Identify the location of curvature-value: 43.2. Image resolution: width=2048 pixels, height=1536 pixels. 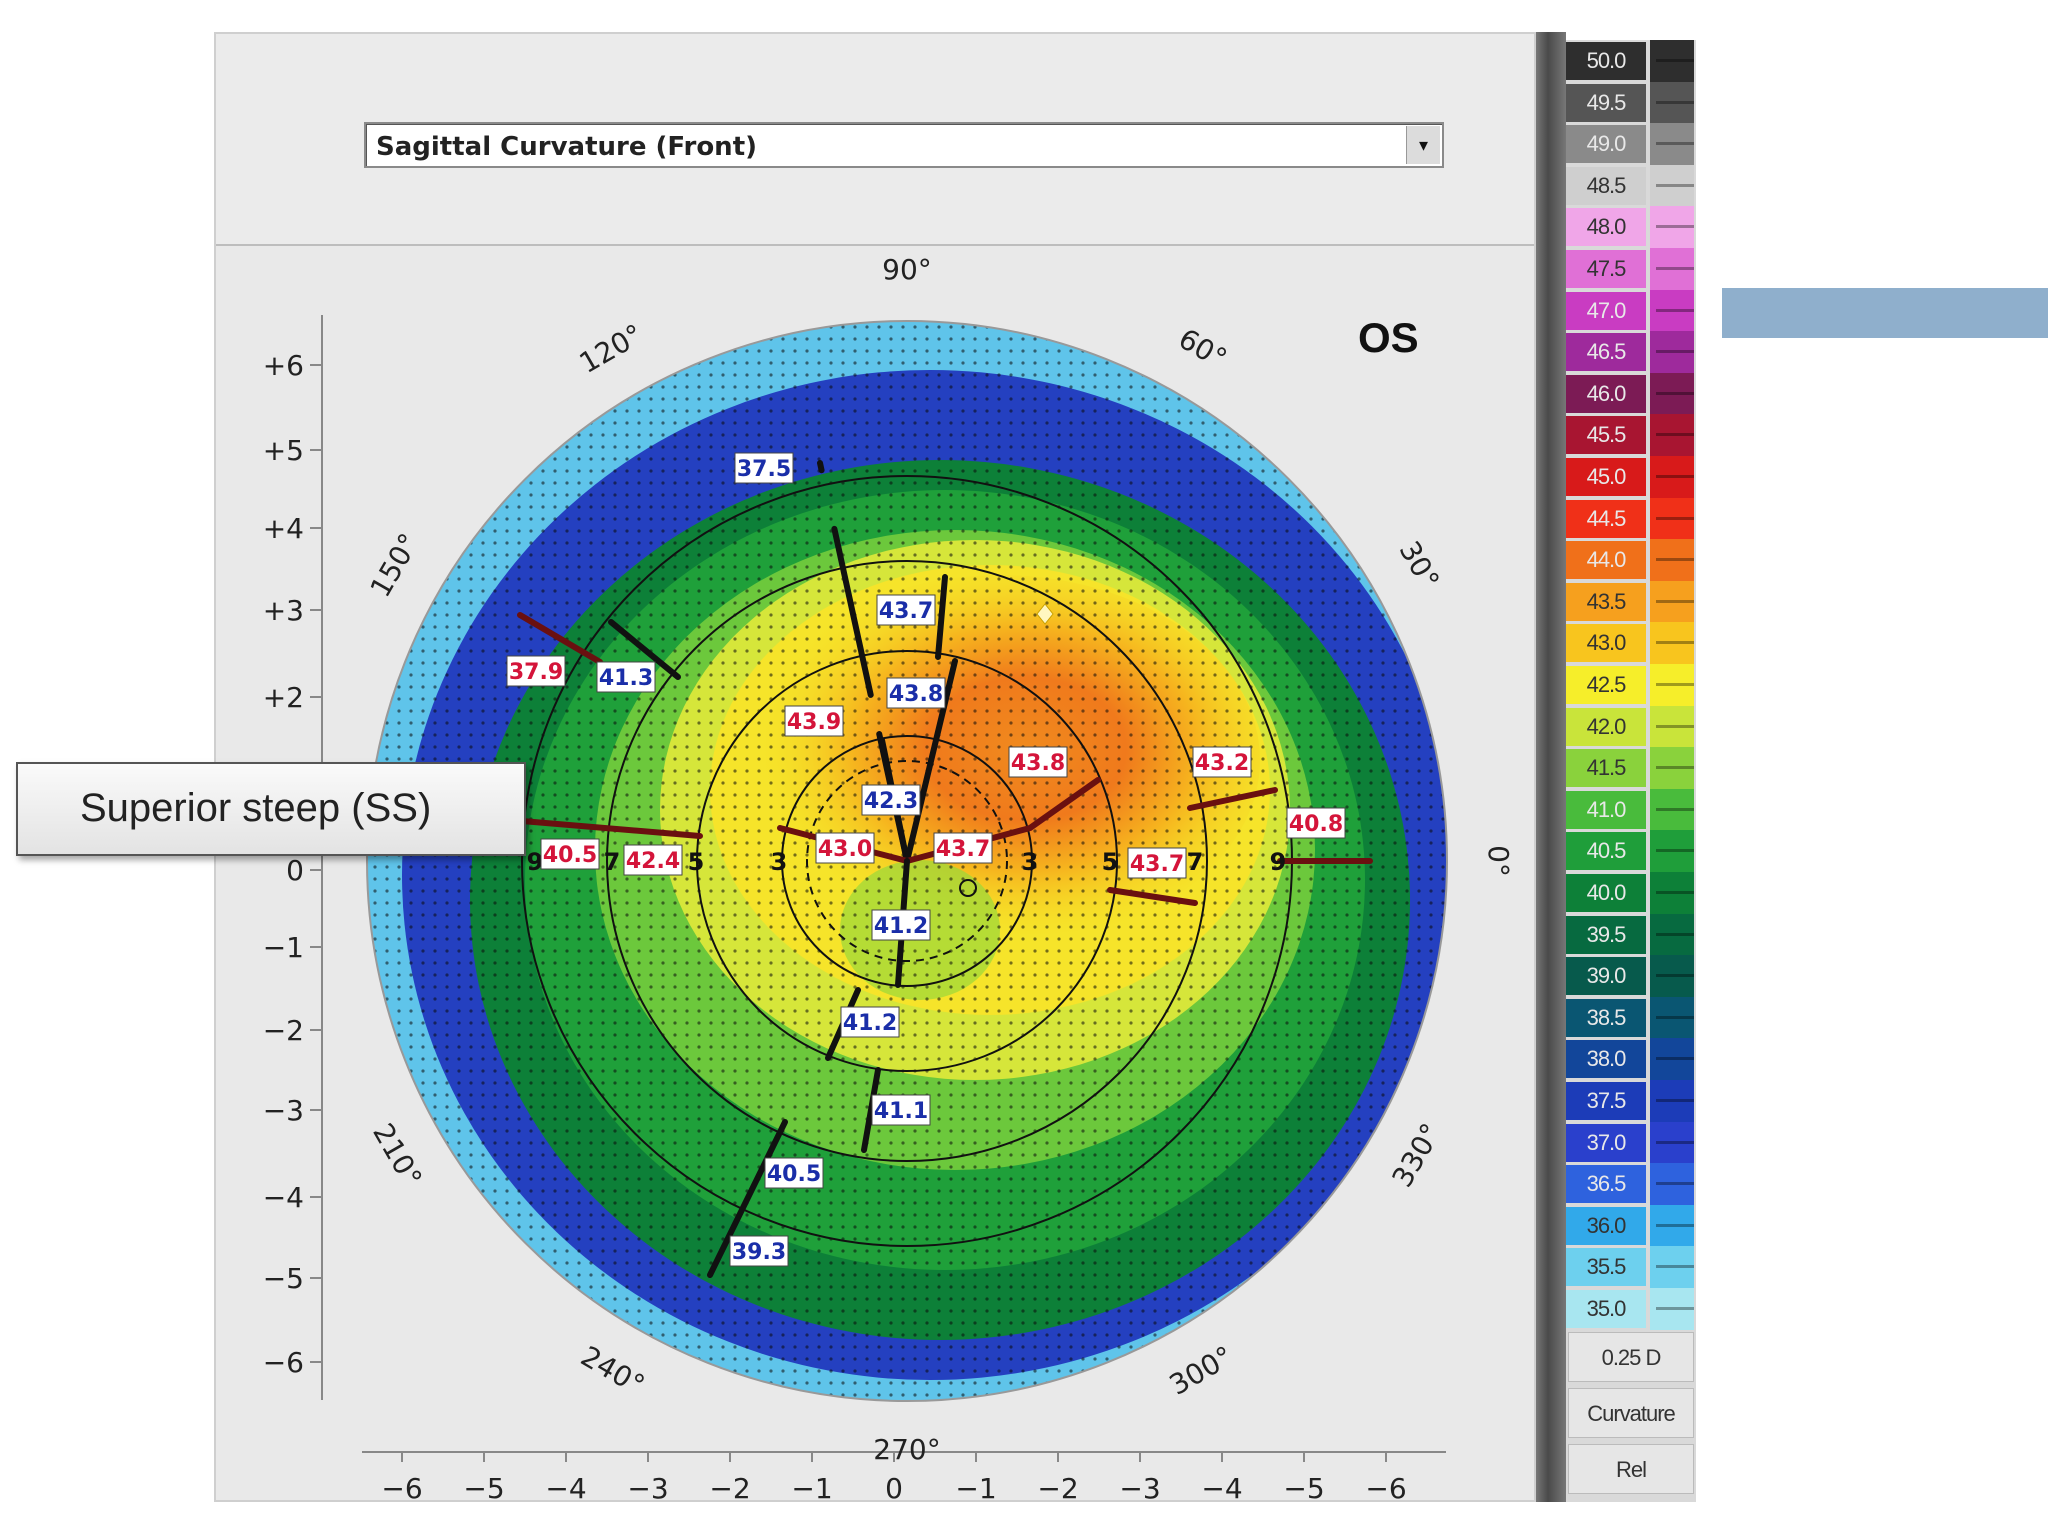
(1222, 763).